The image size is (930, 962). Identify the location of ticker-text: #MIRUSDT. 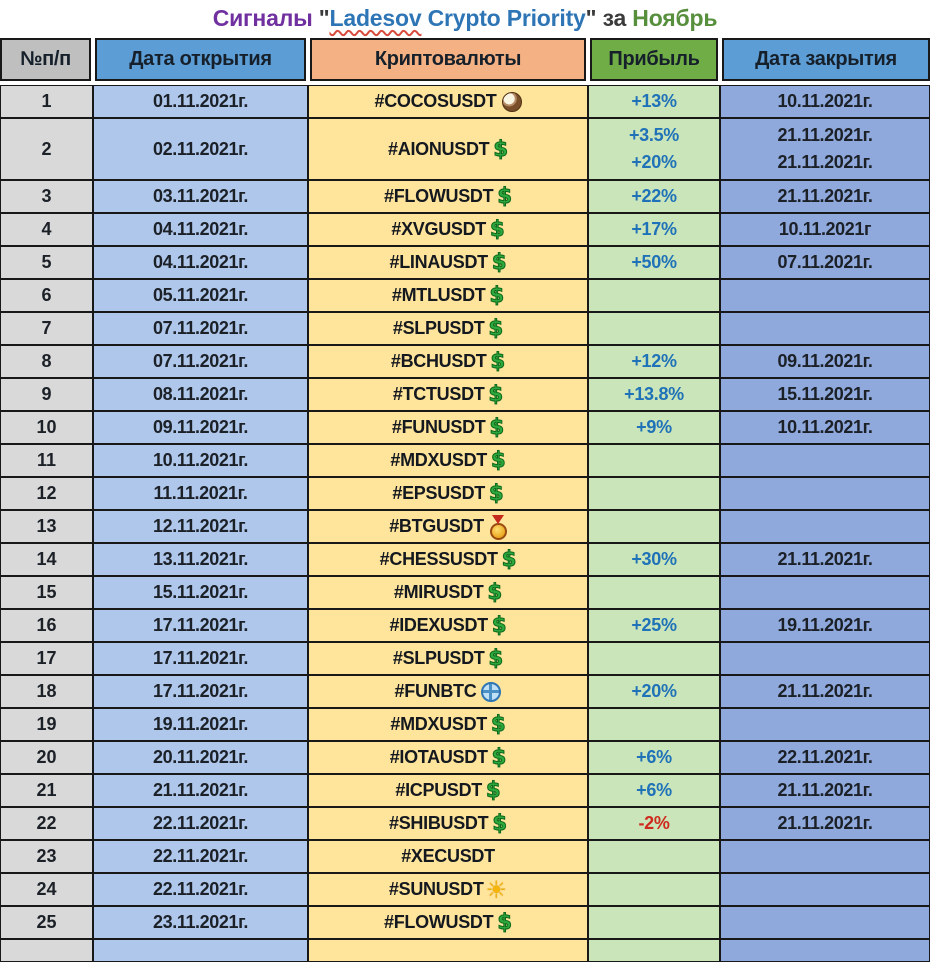
(438, 592).